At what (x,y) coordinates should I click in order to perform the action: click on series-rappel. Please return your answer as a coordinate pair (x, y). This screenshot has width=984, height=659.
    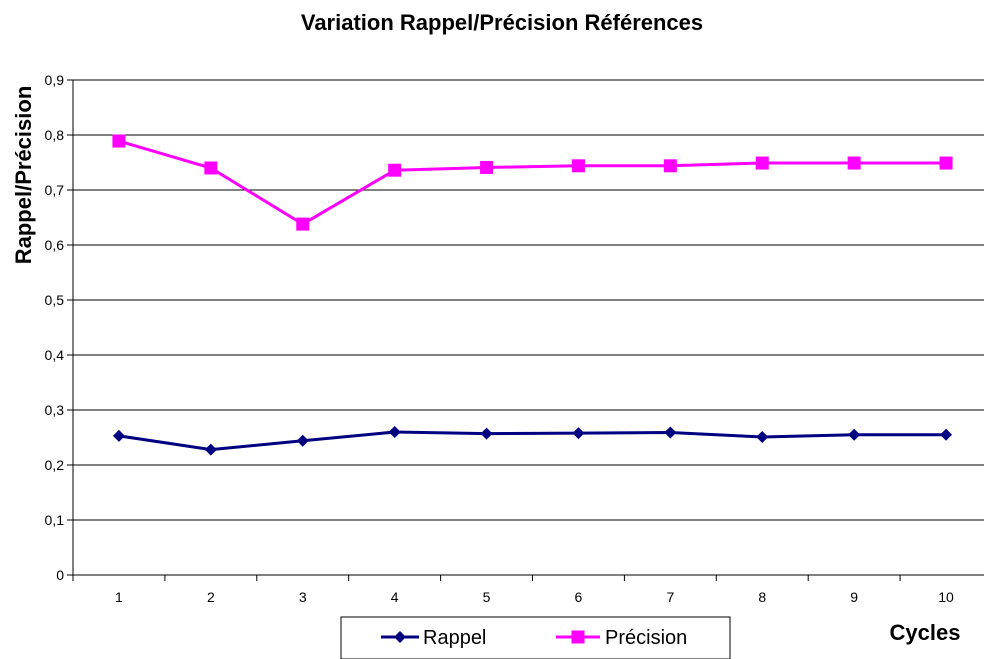
    Looking at the image, I should click on (532, 441).